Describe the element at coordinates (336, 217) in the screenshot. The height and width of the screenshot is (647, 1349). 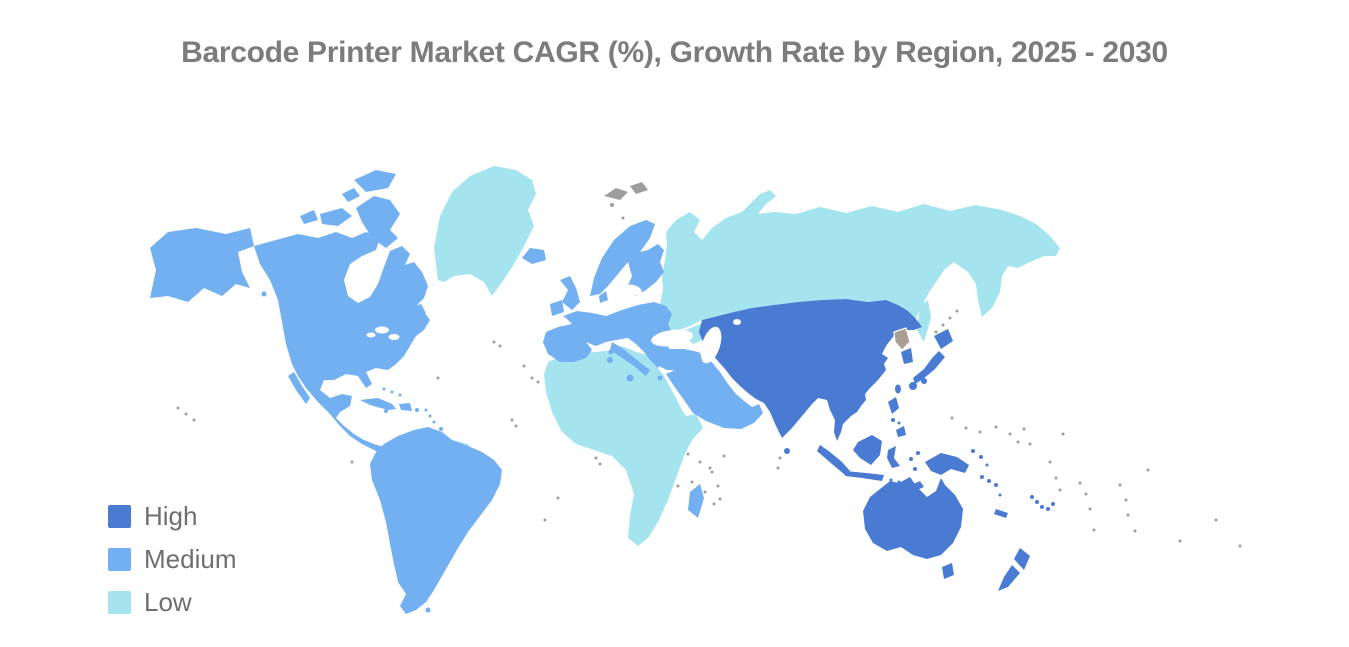
I see `victoria-island` at that location.